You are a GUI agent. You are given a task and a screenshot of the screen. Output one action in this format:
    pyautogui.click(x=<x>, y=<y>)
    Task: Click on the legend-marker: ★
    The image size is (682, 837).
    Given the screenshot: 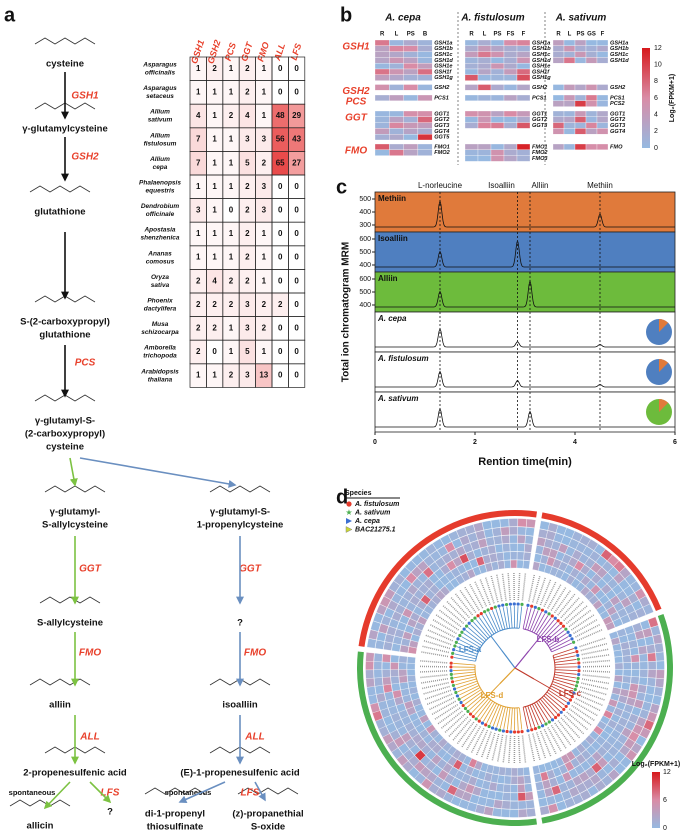 What is the action you would take?
    pyautogui.click(x=348, y=512)
    